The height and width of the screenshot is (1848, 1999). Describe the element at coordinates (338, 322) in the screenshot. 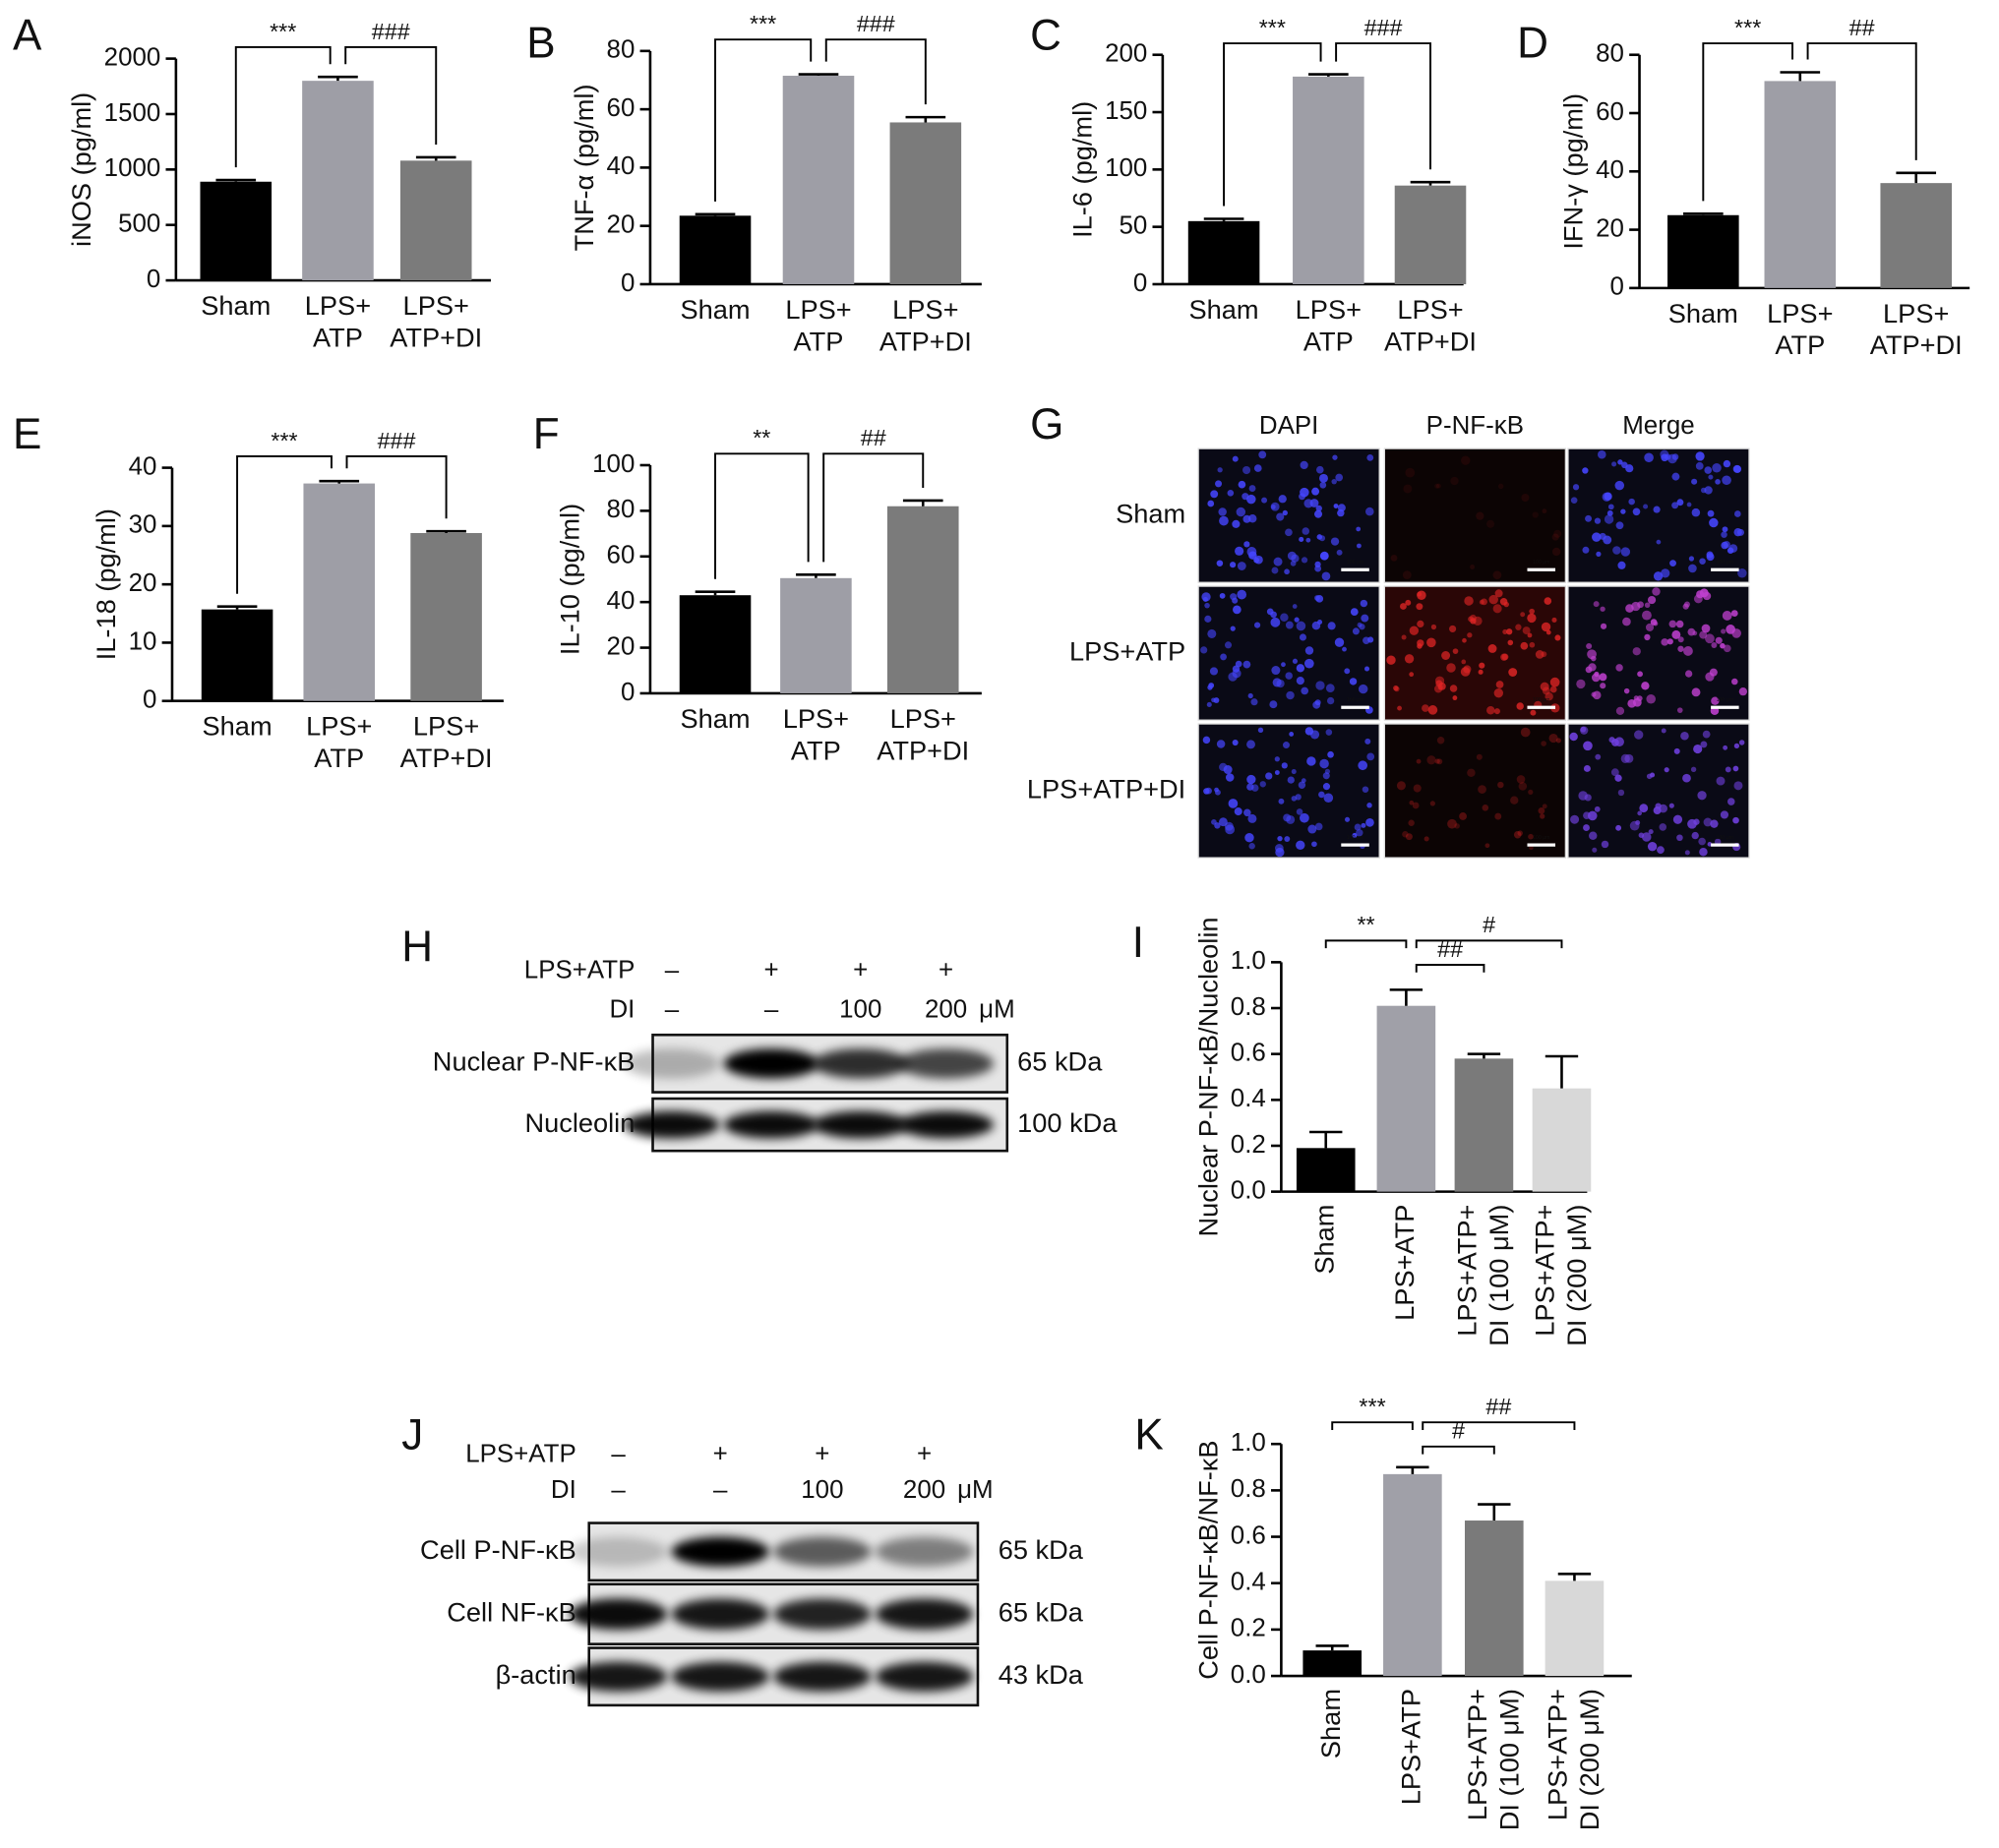

I see `x-tick-label-box: LPS+ ATP` at that location.